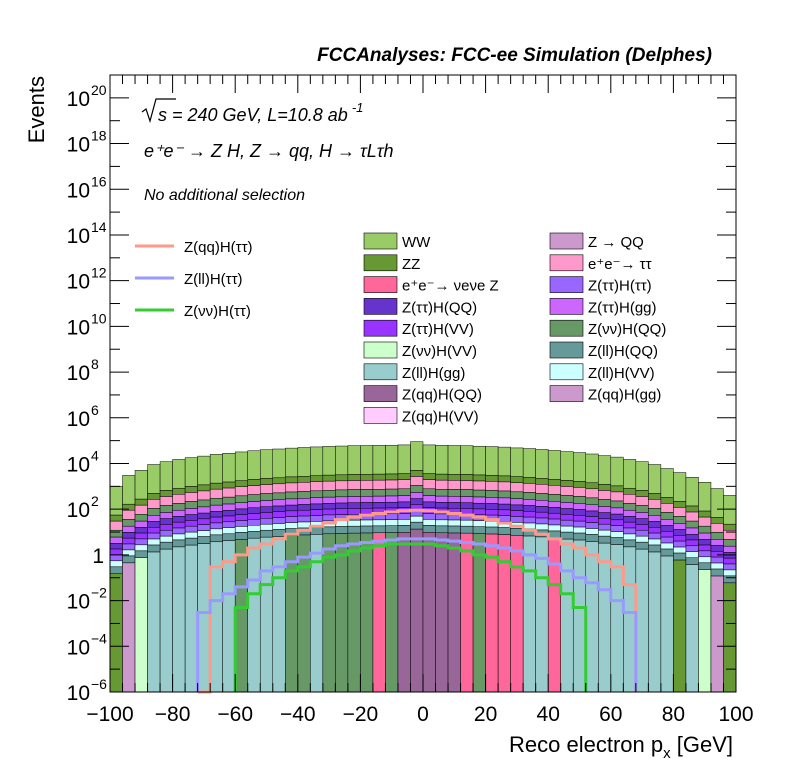  What do you see at coordinates (99, 593) in the screenshot?
I see `y-tick-exponent: −2` at bounding box center [99, 593].